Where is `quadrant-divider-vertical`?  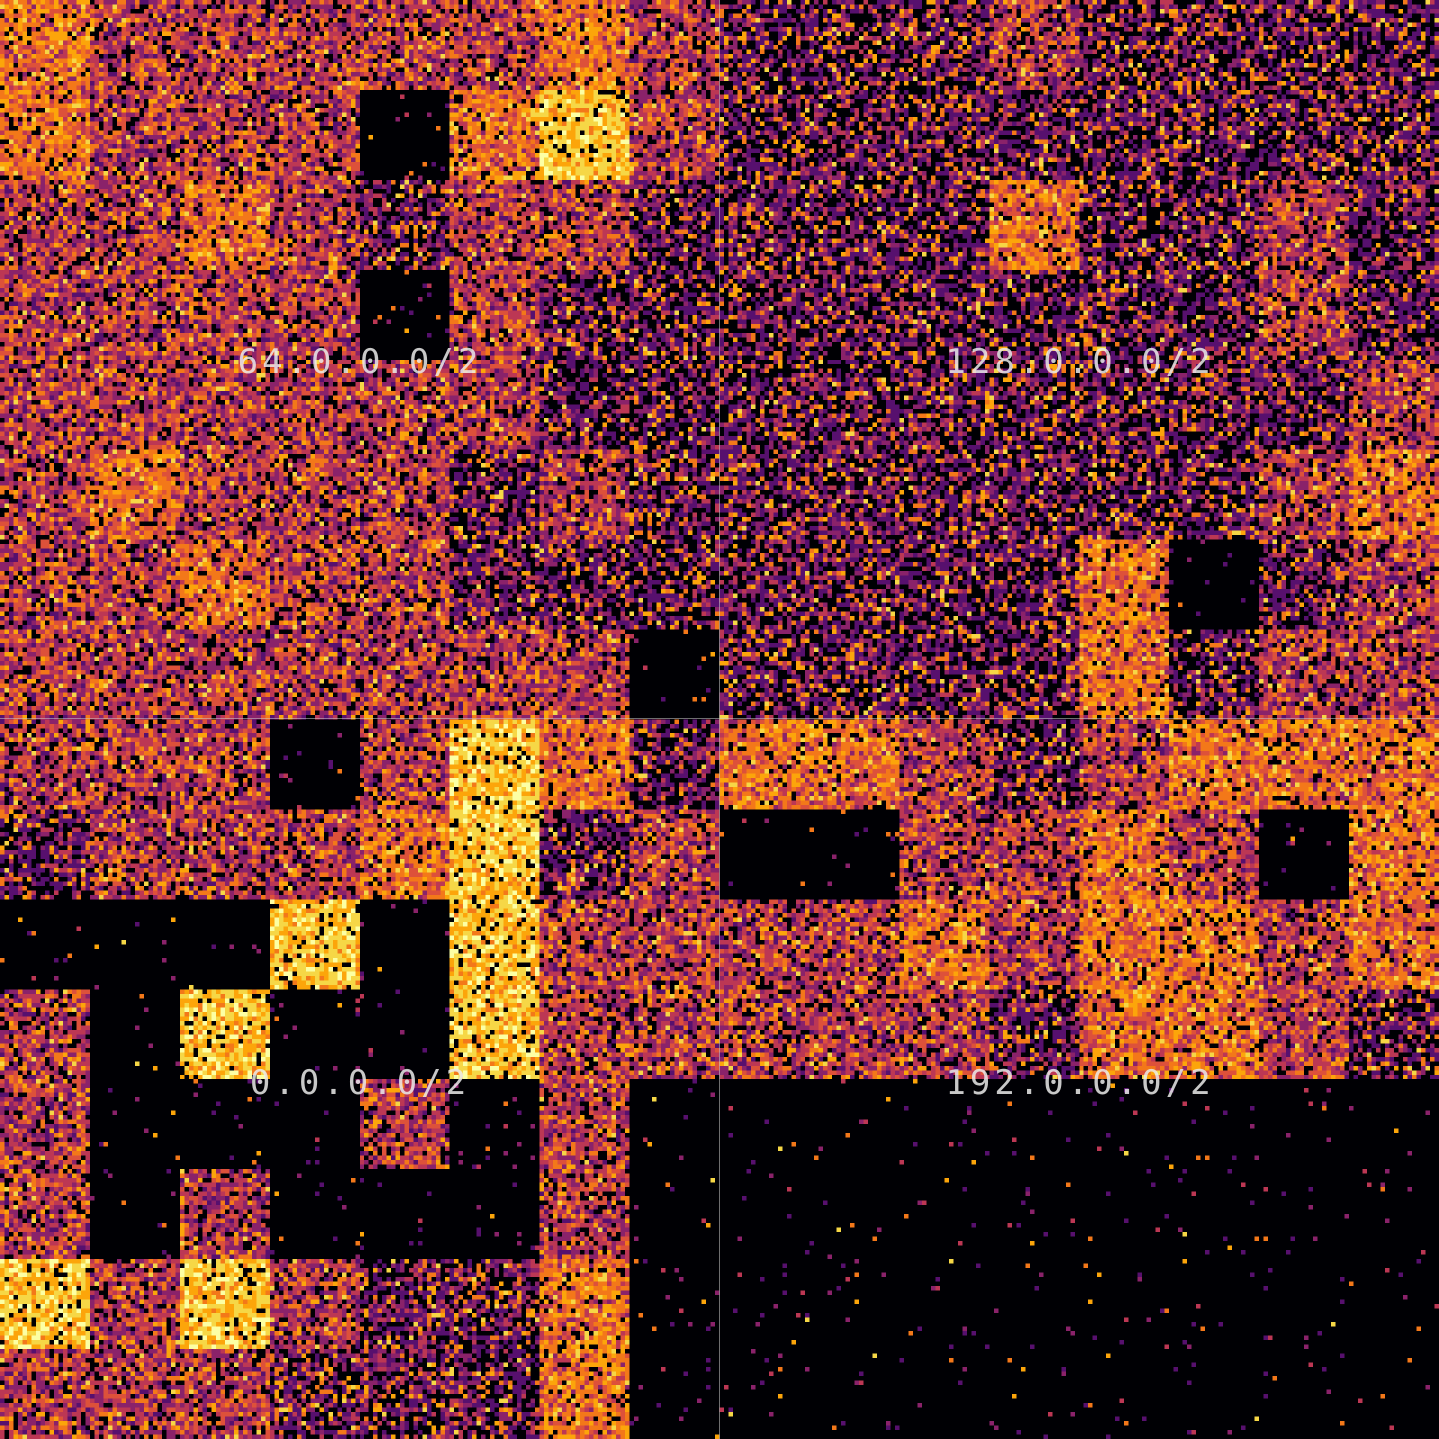
quadrant-divider-vertical is located at coordinates (719, 719).